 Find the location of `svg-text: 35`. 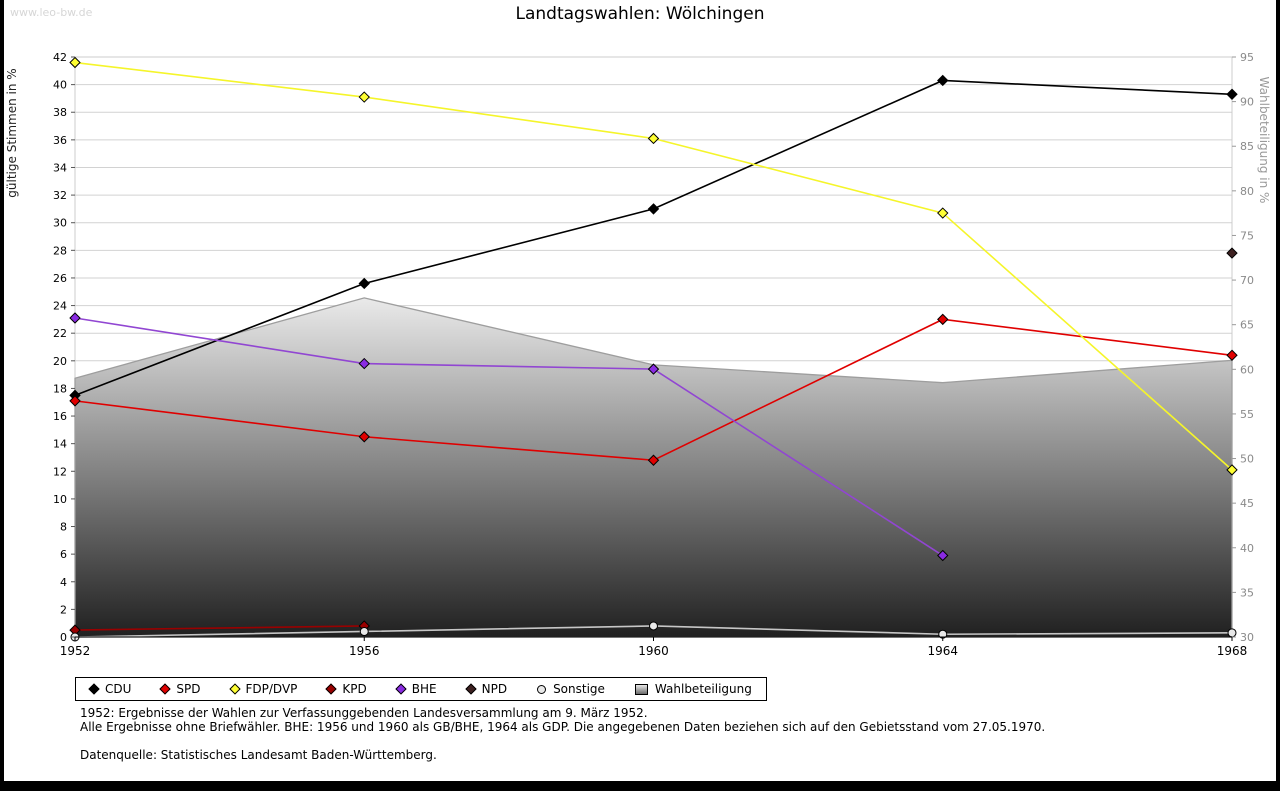

svg-text: 35 is located at coordinates (1247, 592).